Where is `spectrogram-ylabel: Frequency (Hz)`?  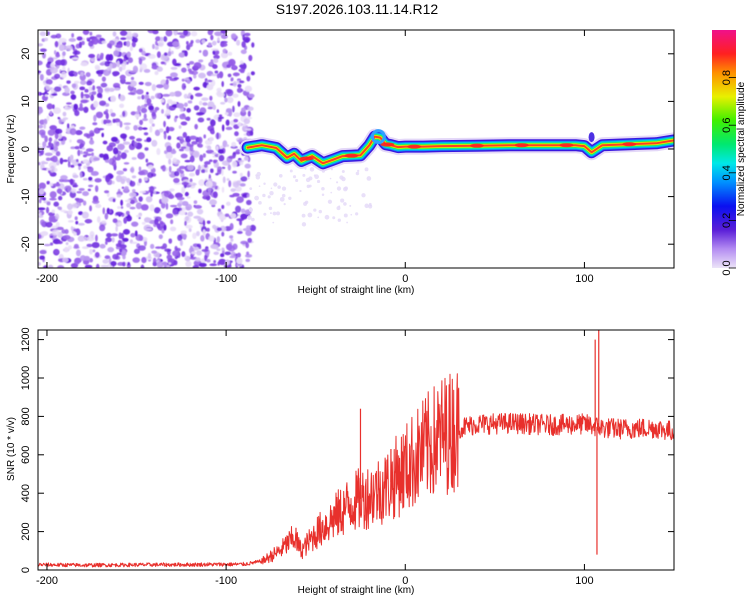 spectrogram-ylabel: Frequency (Hz) is located at coordinates (11, 149).